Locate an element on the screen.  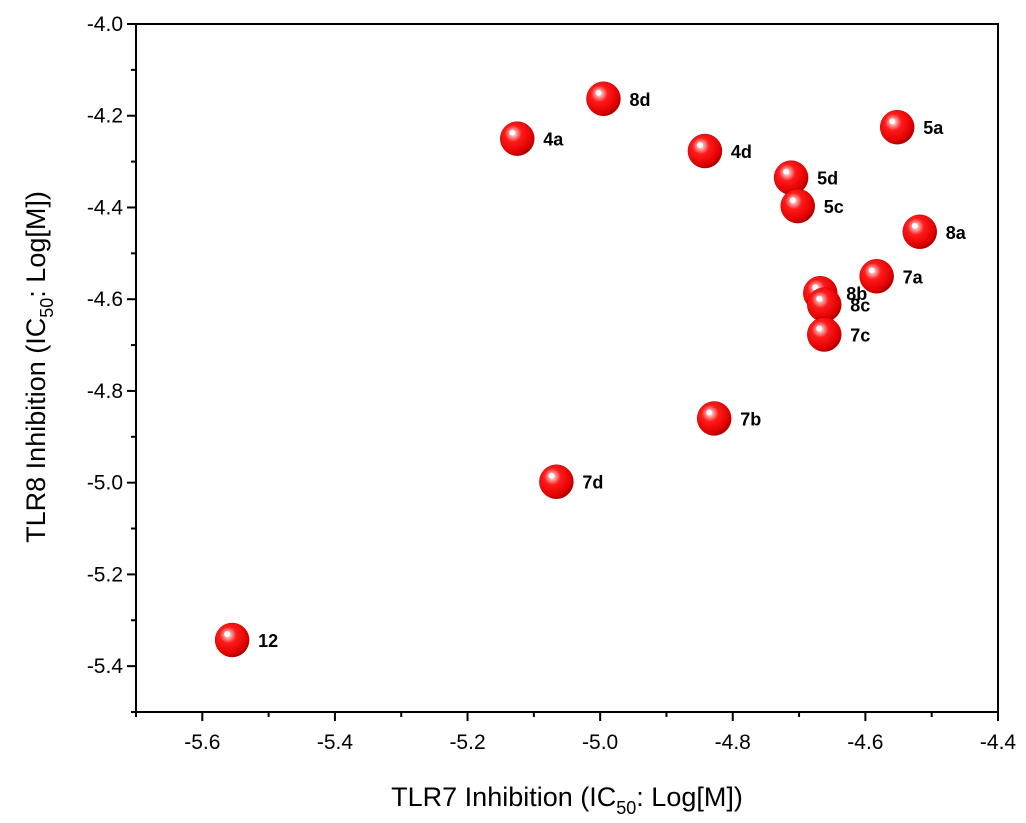
point-label-7a: 7a is located at coordinates (913, 277).